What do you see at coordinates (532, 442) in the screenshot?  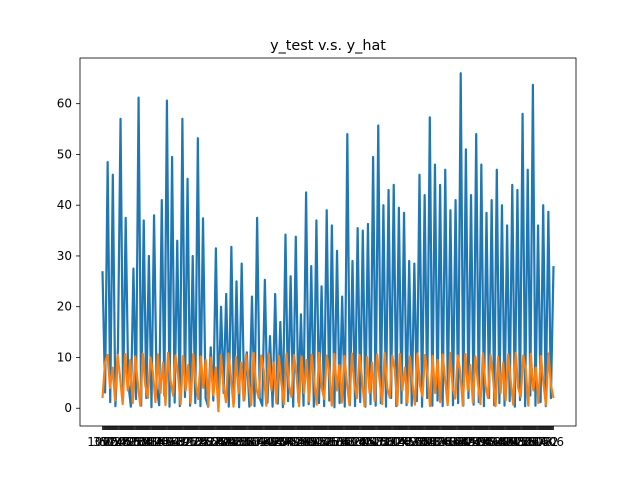 I see `x-tick-label: 3064` at bounding box center [532, 442].